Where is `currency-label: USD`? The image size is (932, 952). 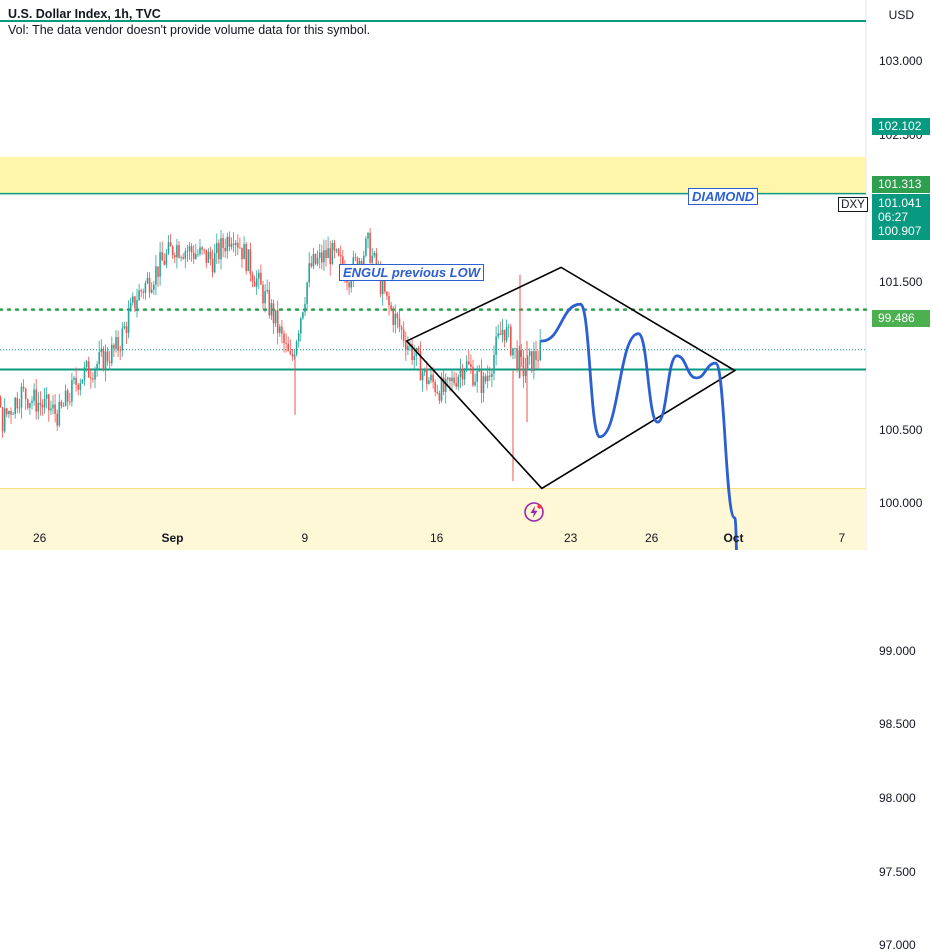 currency-label: USD is located at coordinates (901, 15).